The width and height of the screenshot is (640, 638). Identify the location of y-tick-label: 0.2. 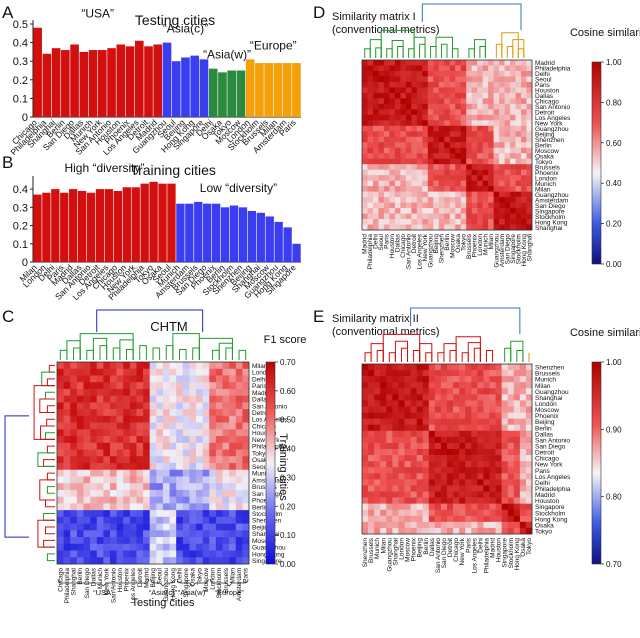
(20, 227).